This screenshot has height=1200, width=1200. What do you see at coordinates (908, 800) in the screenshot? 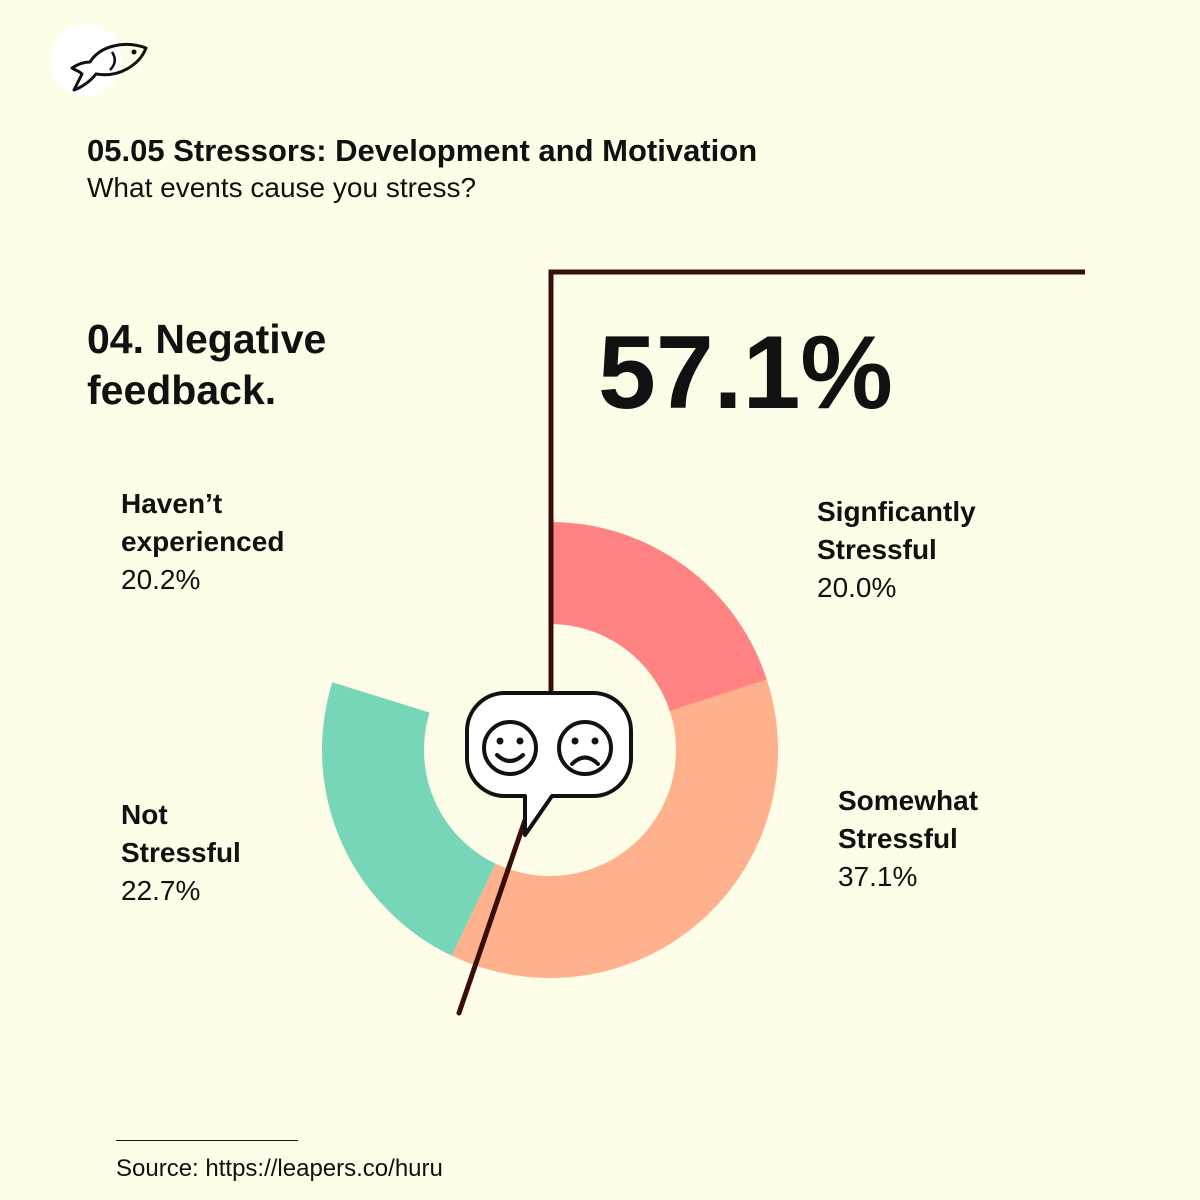
I see `category-label: Somewhat` at bounding box center [908, 800].